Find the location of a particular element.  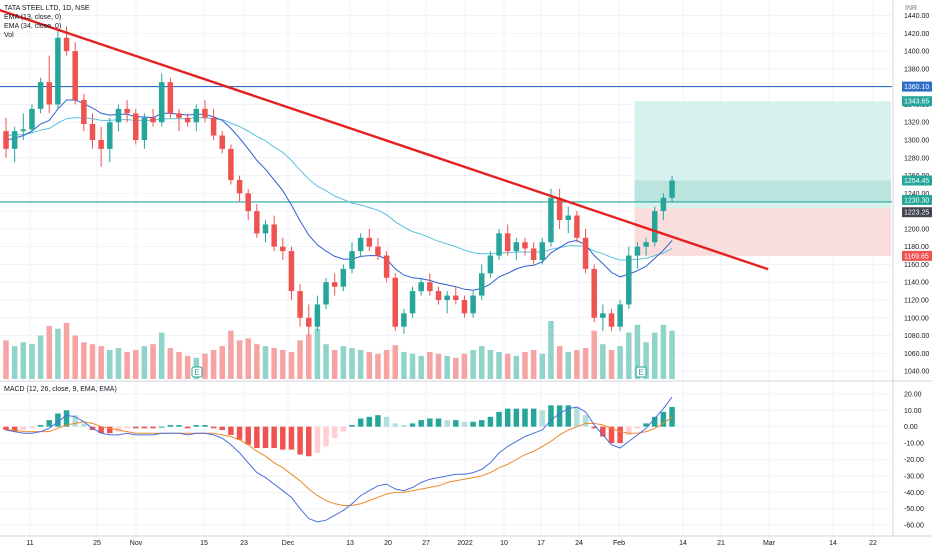

symbol-legend: TATA STEEL LTD, 1D, NSE is located at coordinates (47, 8).